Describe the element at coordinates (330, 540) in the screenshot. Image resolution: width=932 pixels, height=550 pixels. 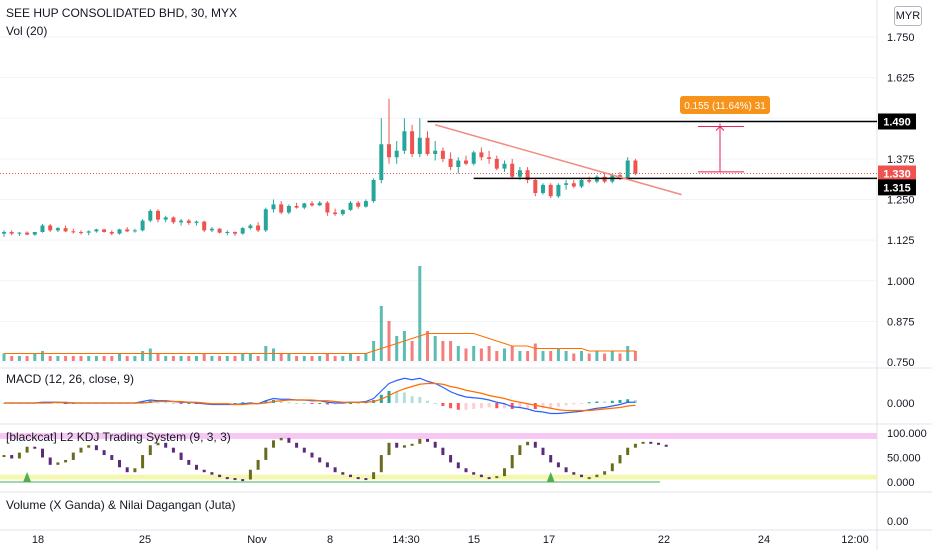
I see `time-tick-label: 8` at that location.